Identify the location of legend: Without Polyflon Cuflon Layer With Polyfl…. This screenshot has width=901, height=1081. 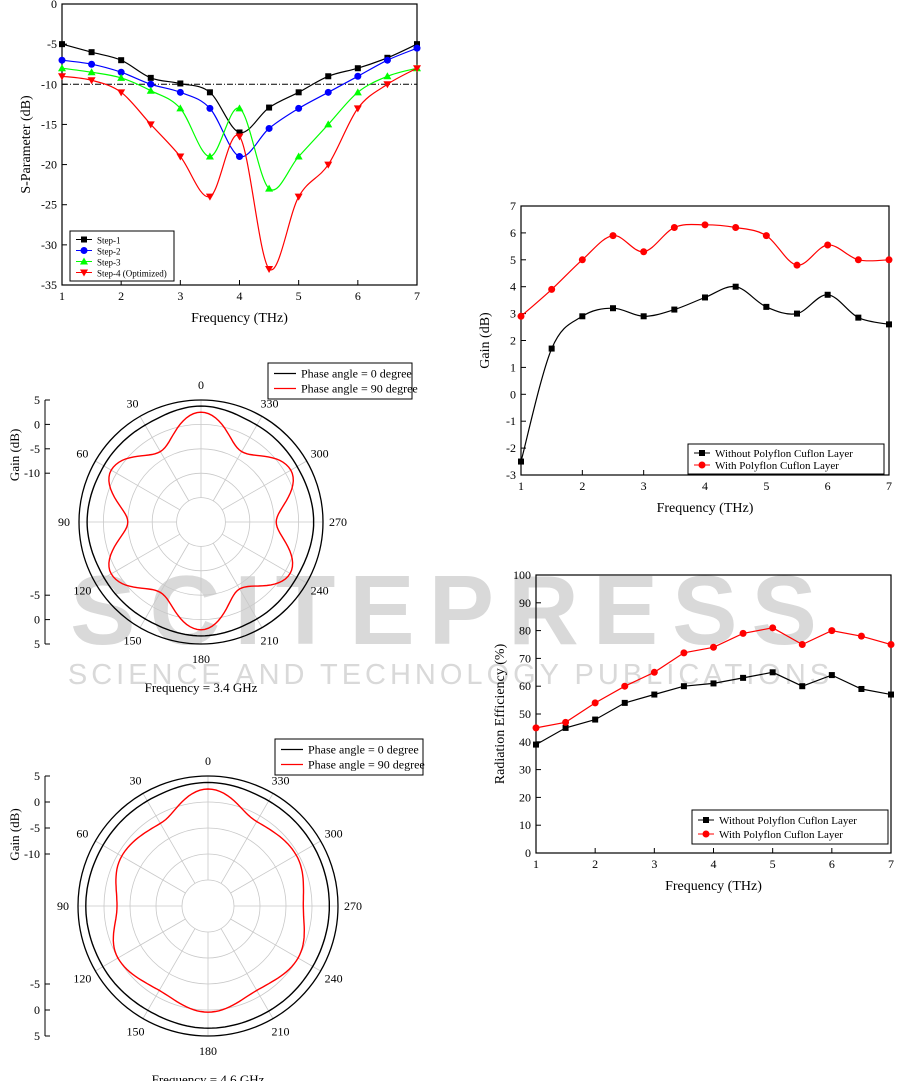
(790, 827).